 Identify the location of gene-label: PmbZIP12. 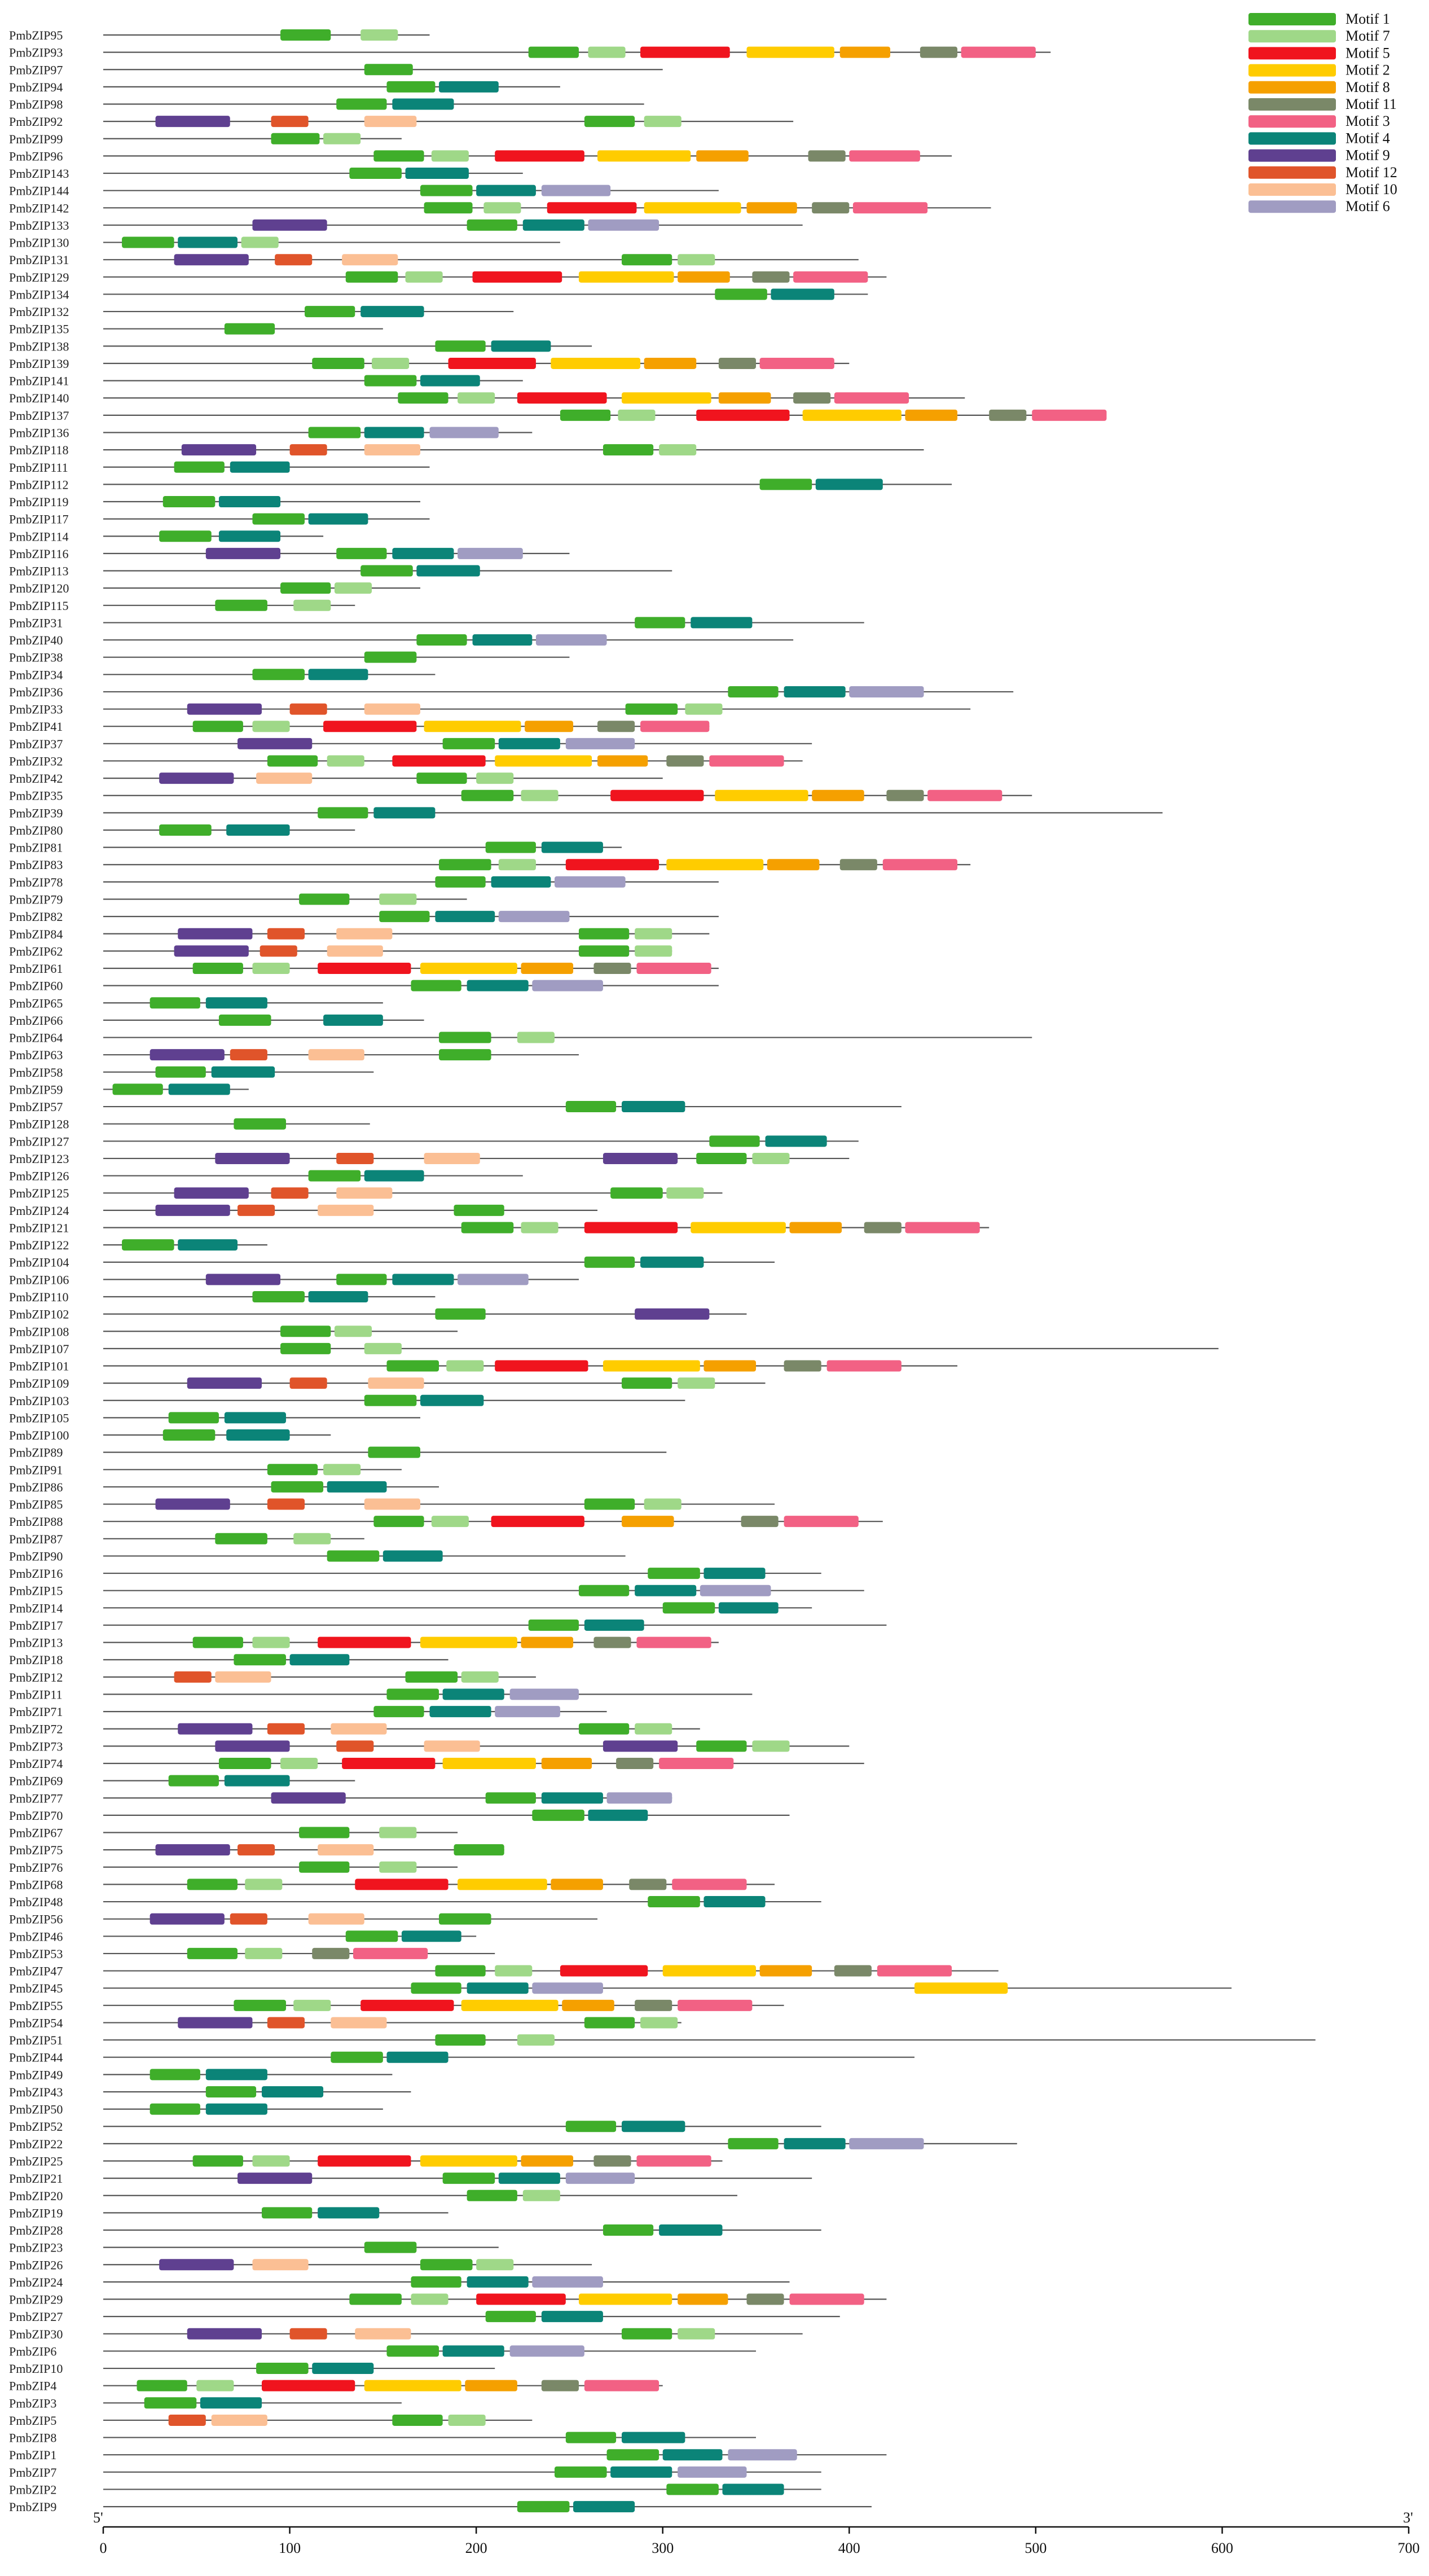
(36, 1677).